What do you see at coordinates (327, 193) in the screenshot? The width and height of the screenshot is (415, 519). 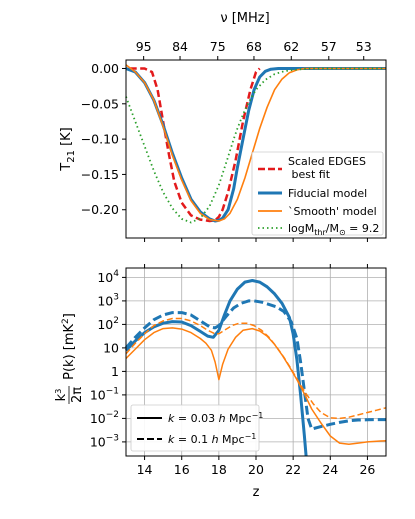 I see `legend-label-fiducial: Fiducial model` at bounding box center [327, 193].